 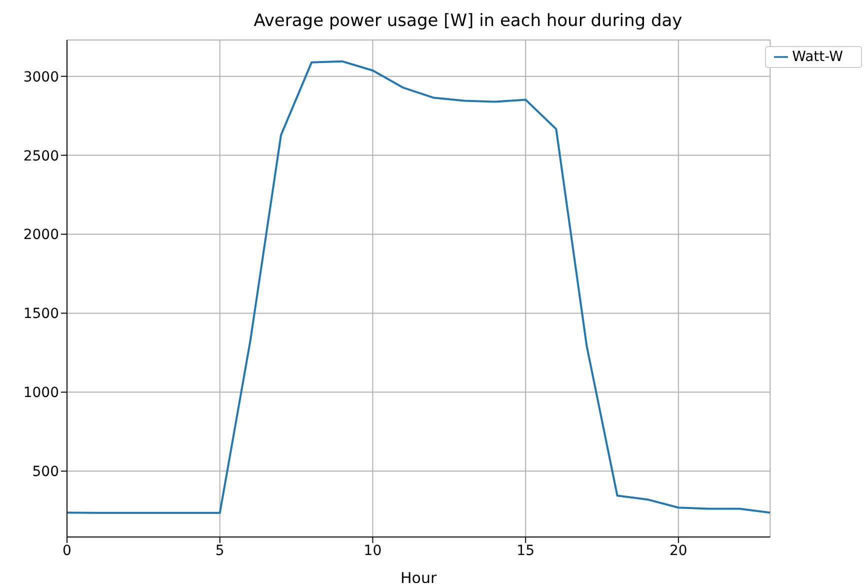 I want to click on y-tick-label: 1500, so click(x=41, y=314).